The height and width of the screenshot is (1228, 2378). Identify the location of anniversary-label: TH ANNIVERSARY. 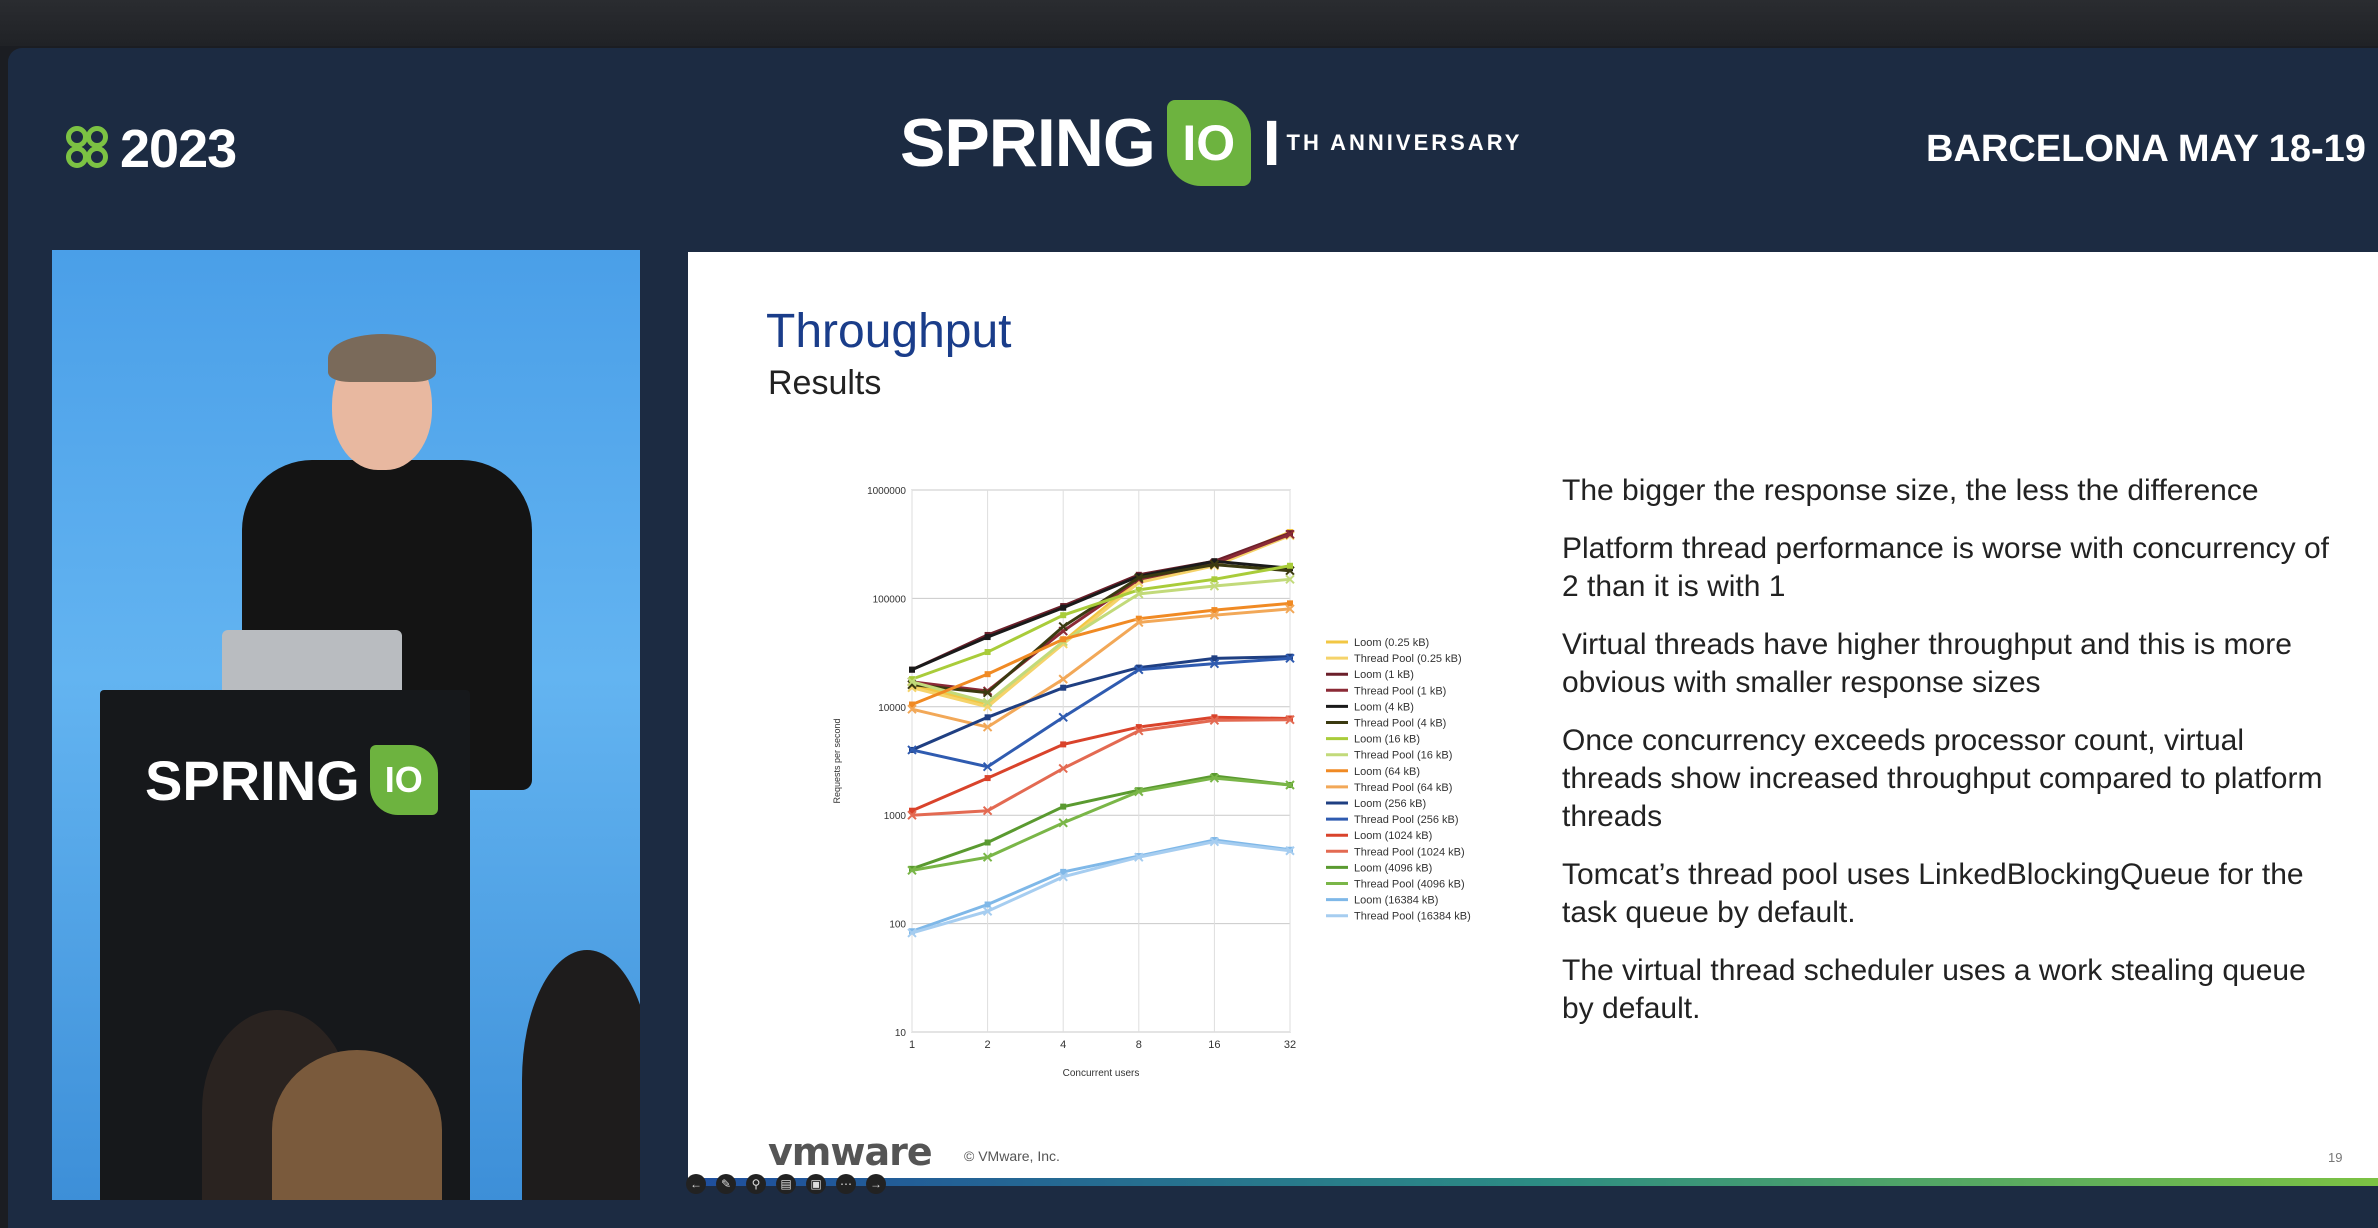
(1404, 142).